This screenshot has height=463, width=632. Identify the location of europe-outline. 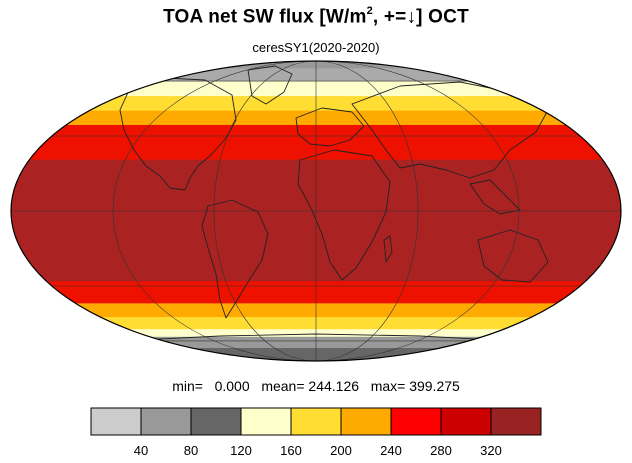
(330, 127).